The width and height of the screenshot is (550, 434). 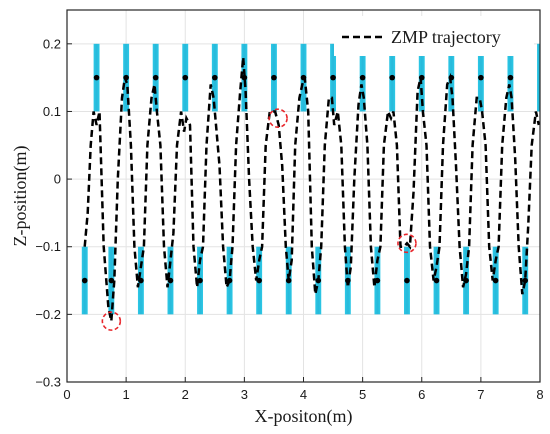 I want to click on x-tick-label: 3, so click(x=244, y=394).